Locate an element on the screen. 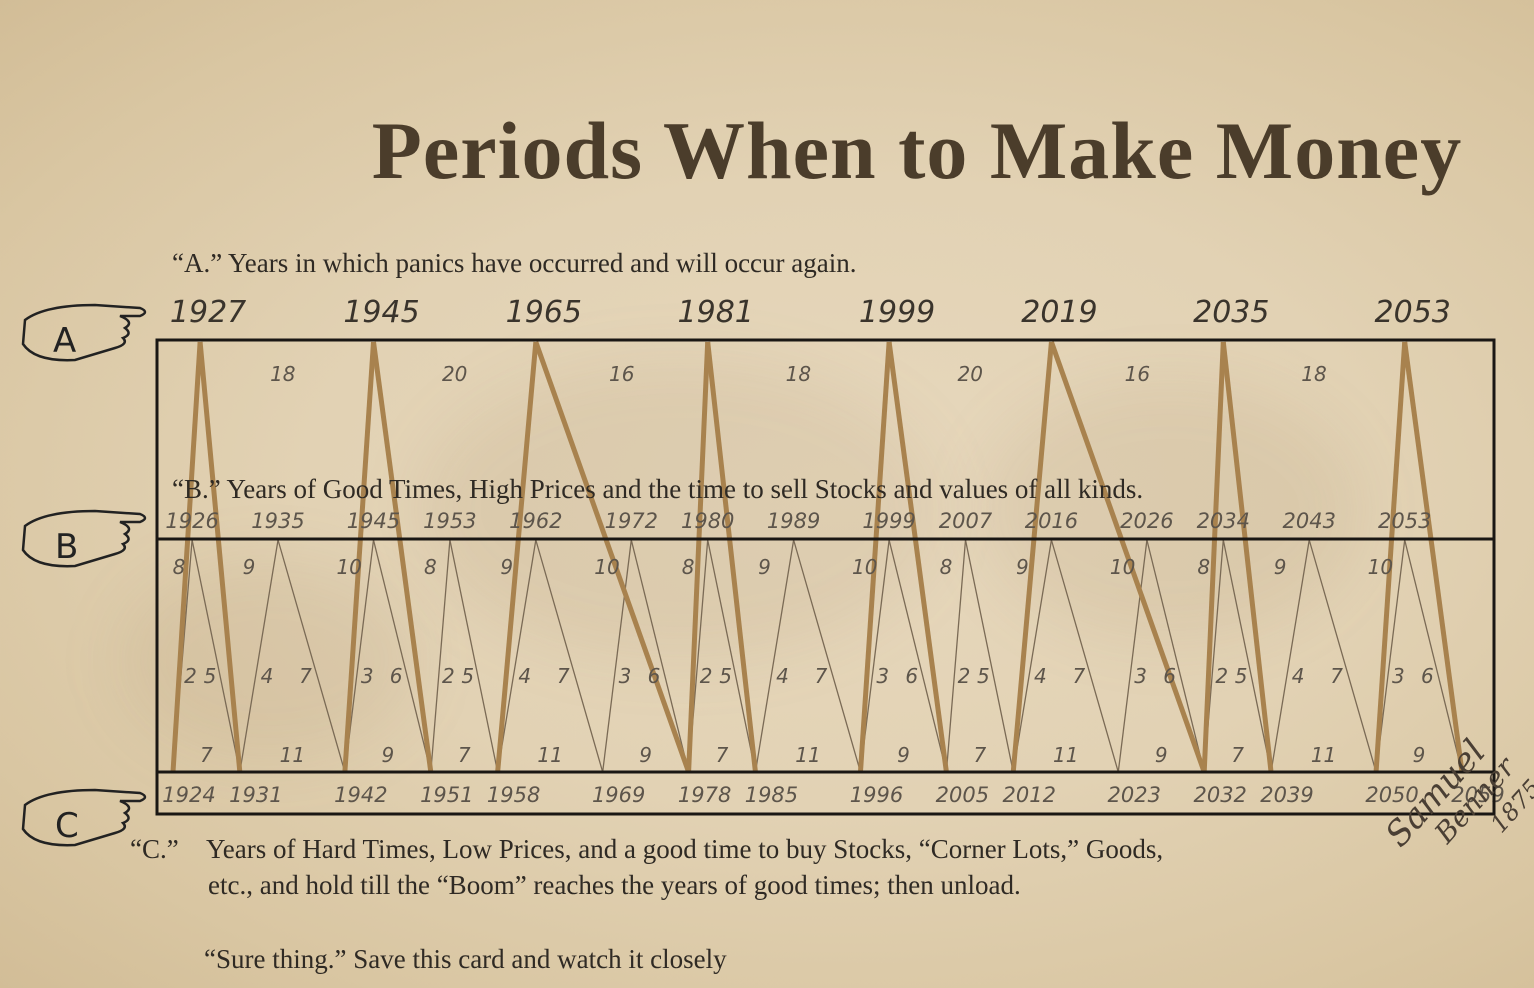 The image size is (1534, 988). hard-year-label: 1924 is located at coordinates (188, 795).